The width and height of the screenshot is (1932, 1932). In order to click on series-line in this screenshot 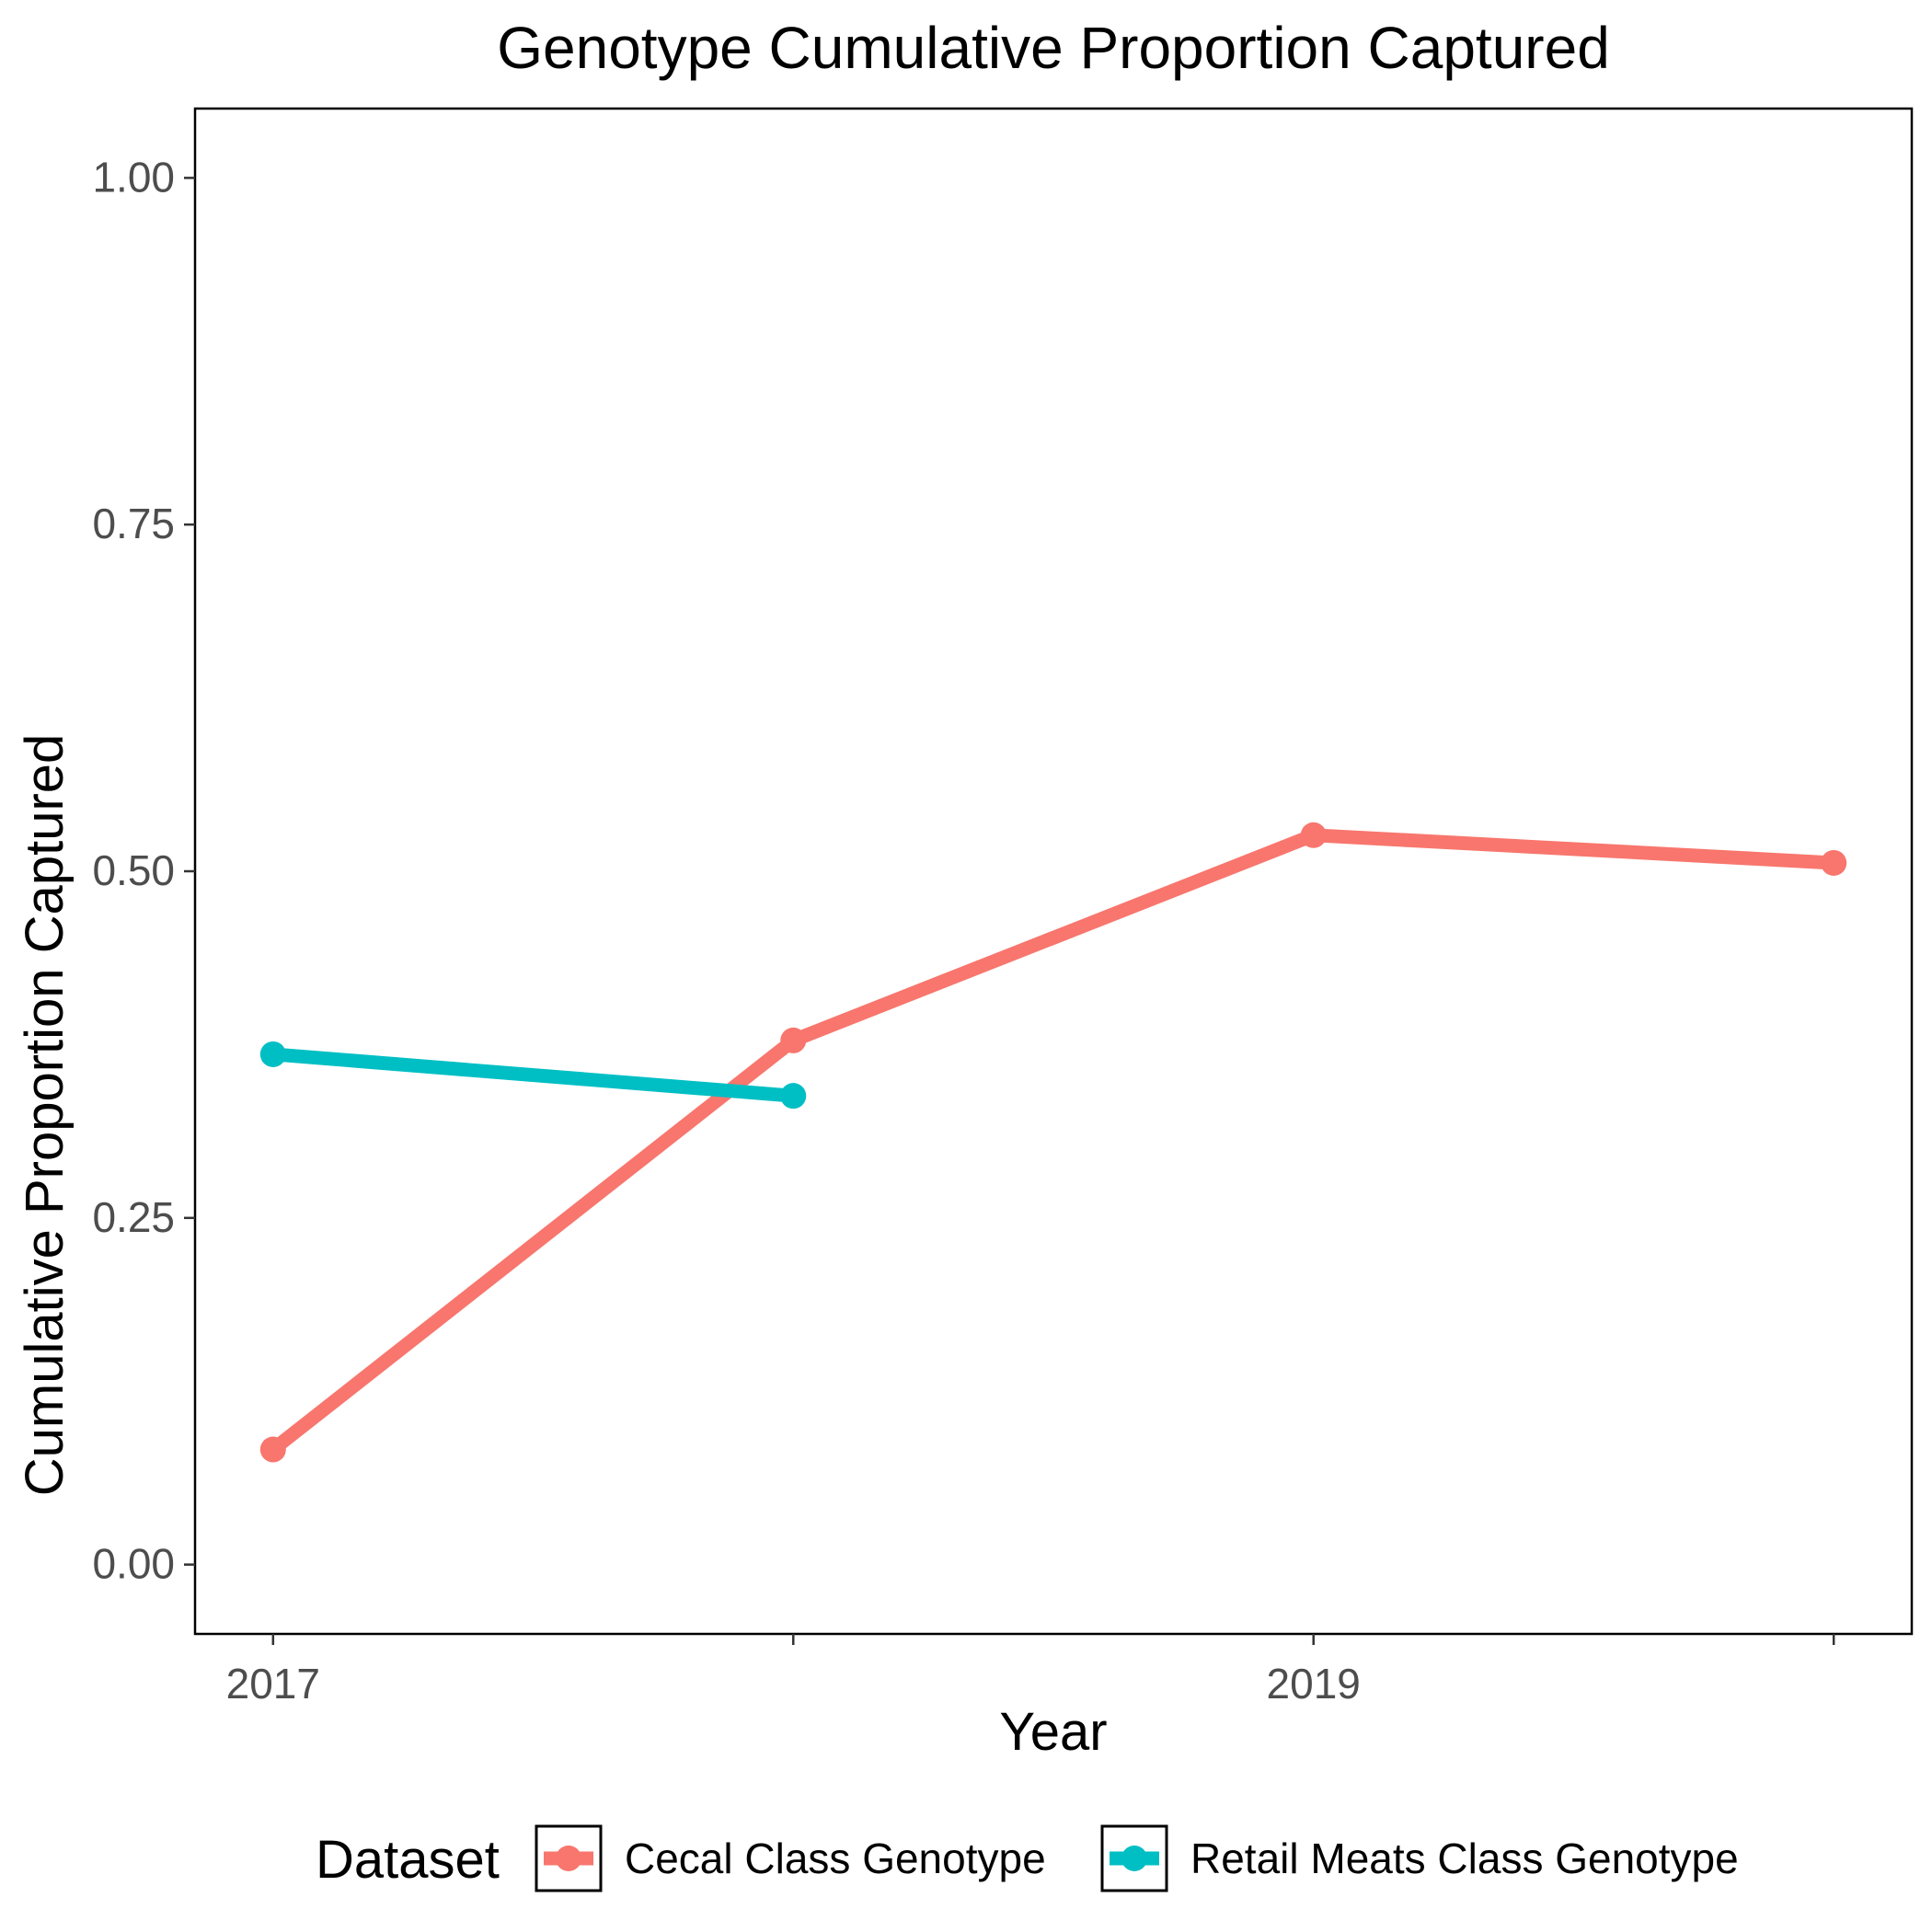, I will do `click(533, 1075)`.